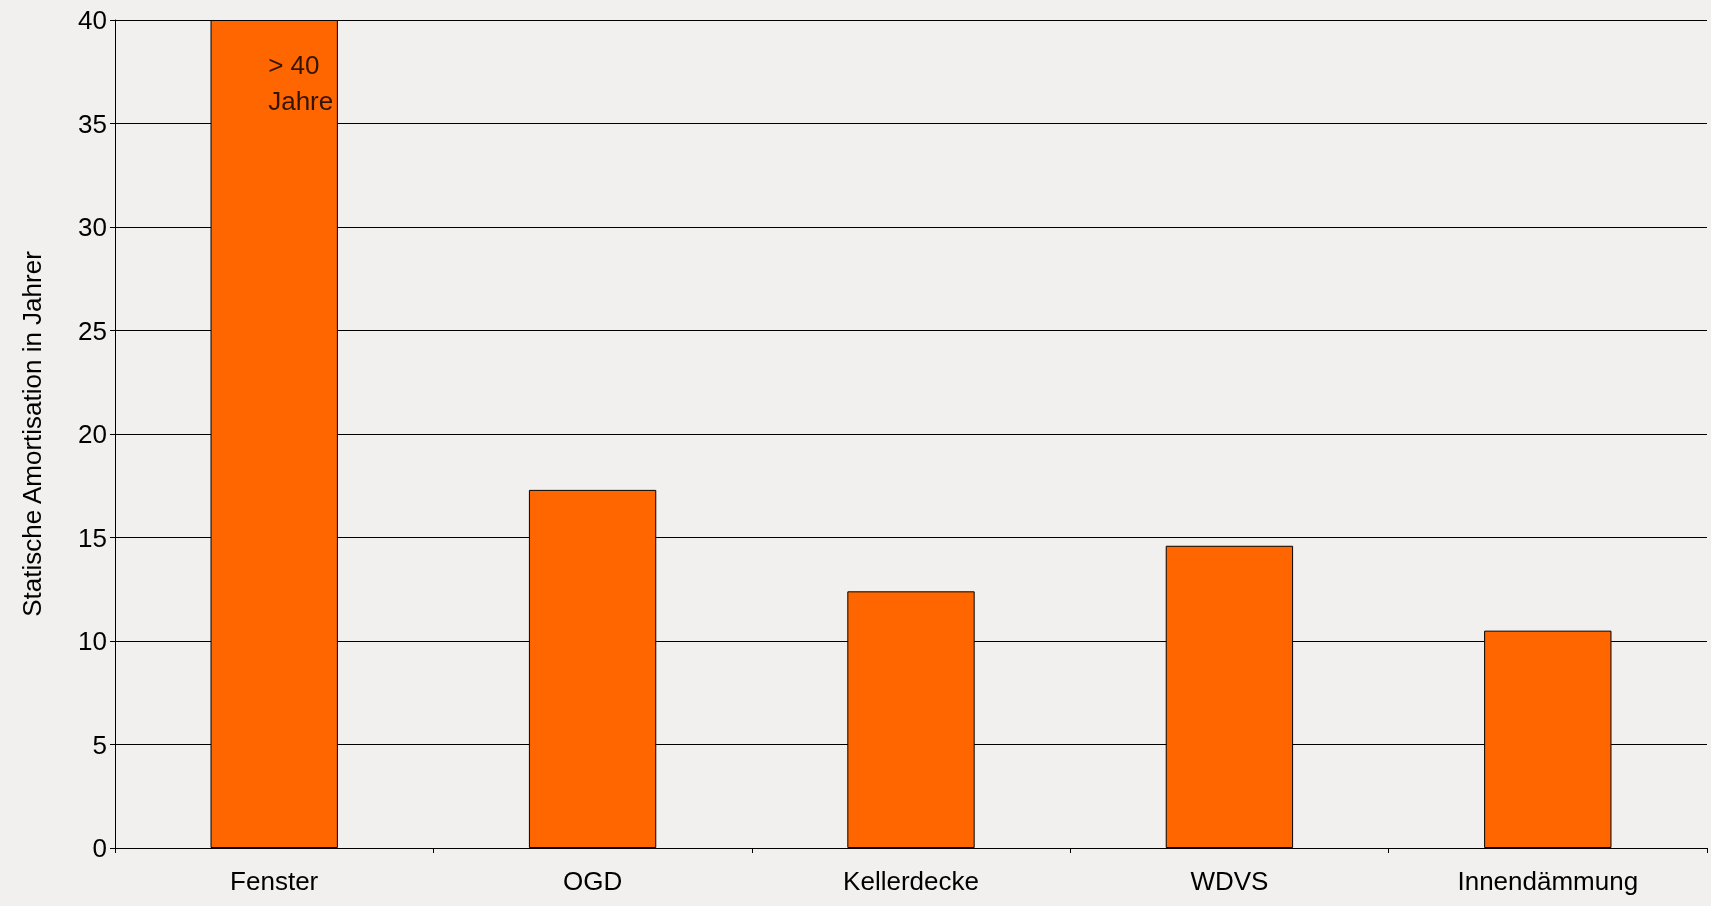  I want to click on y-axis-title: Statische Amortisation in Jahrer, so click(32, 433).